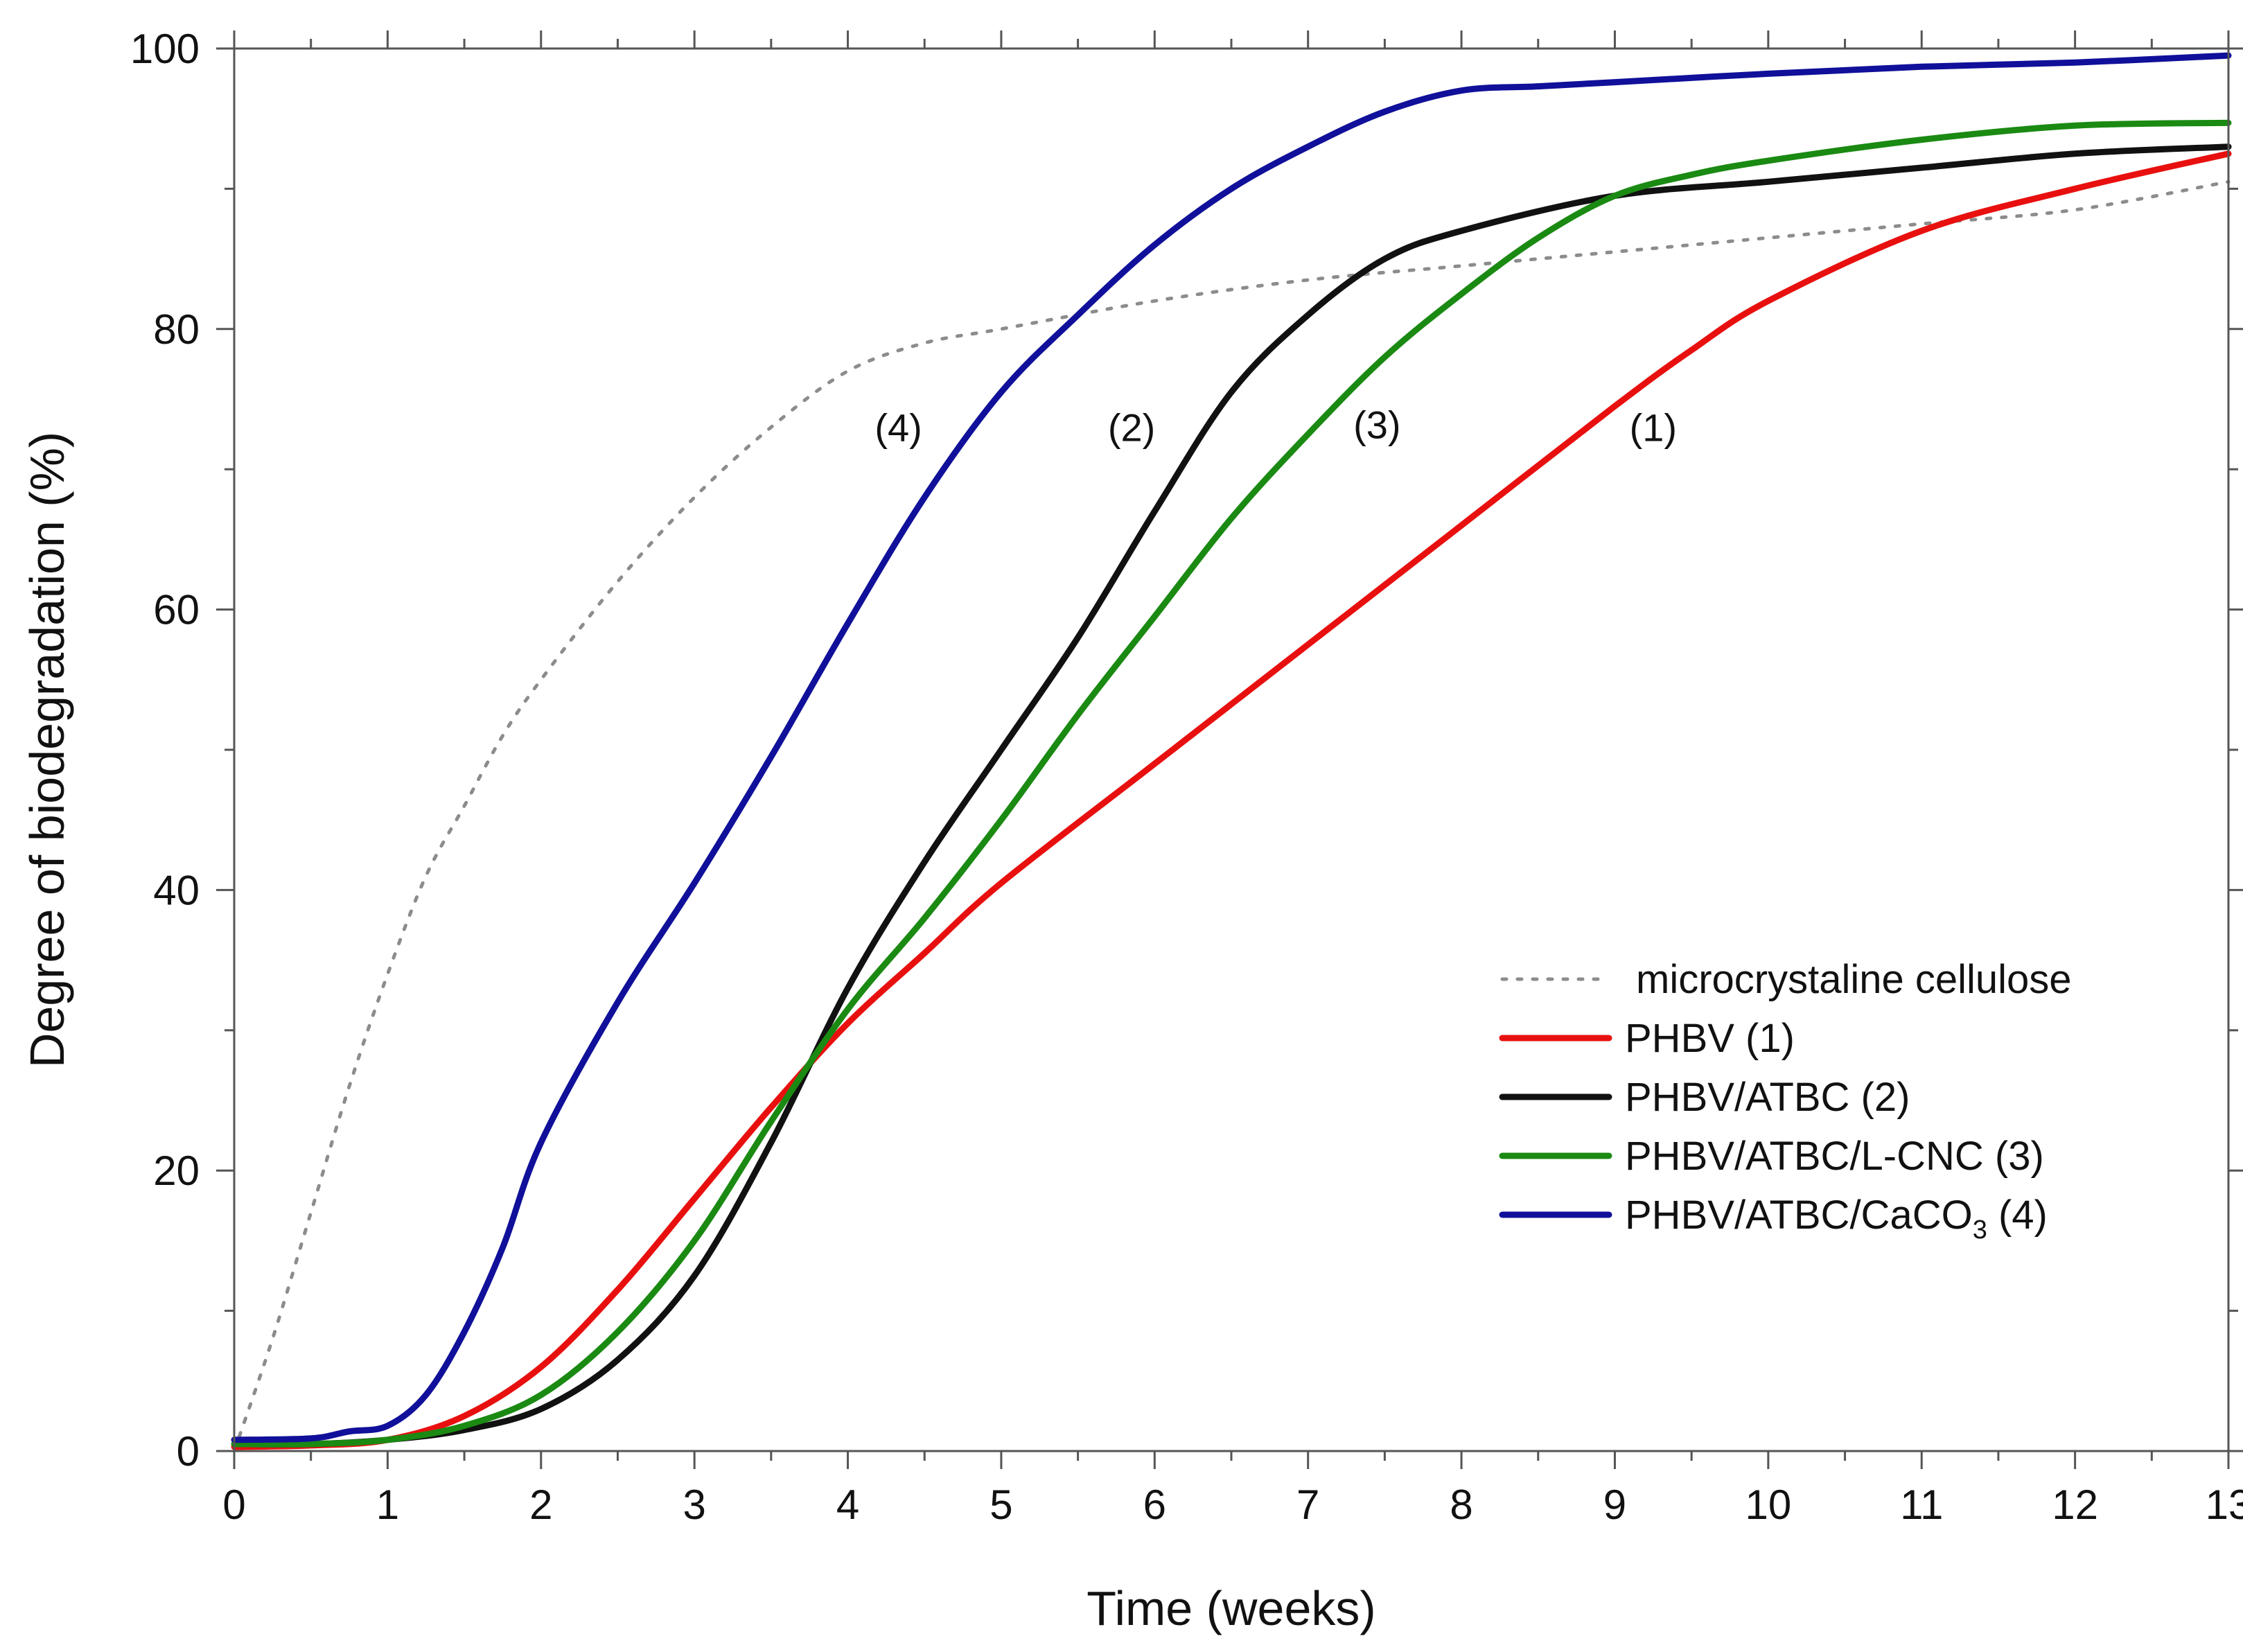 This screenshot has width=2243, height=1652. Describe the element at coordinates (1231, 1608) in the screenshot. I see `x-axis-title: Time (weeks)` at that location.